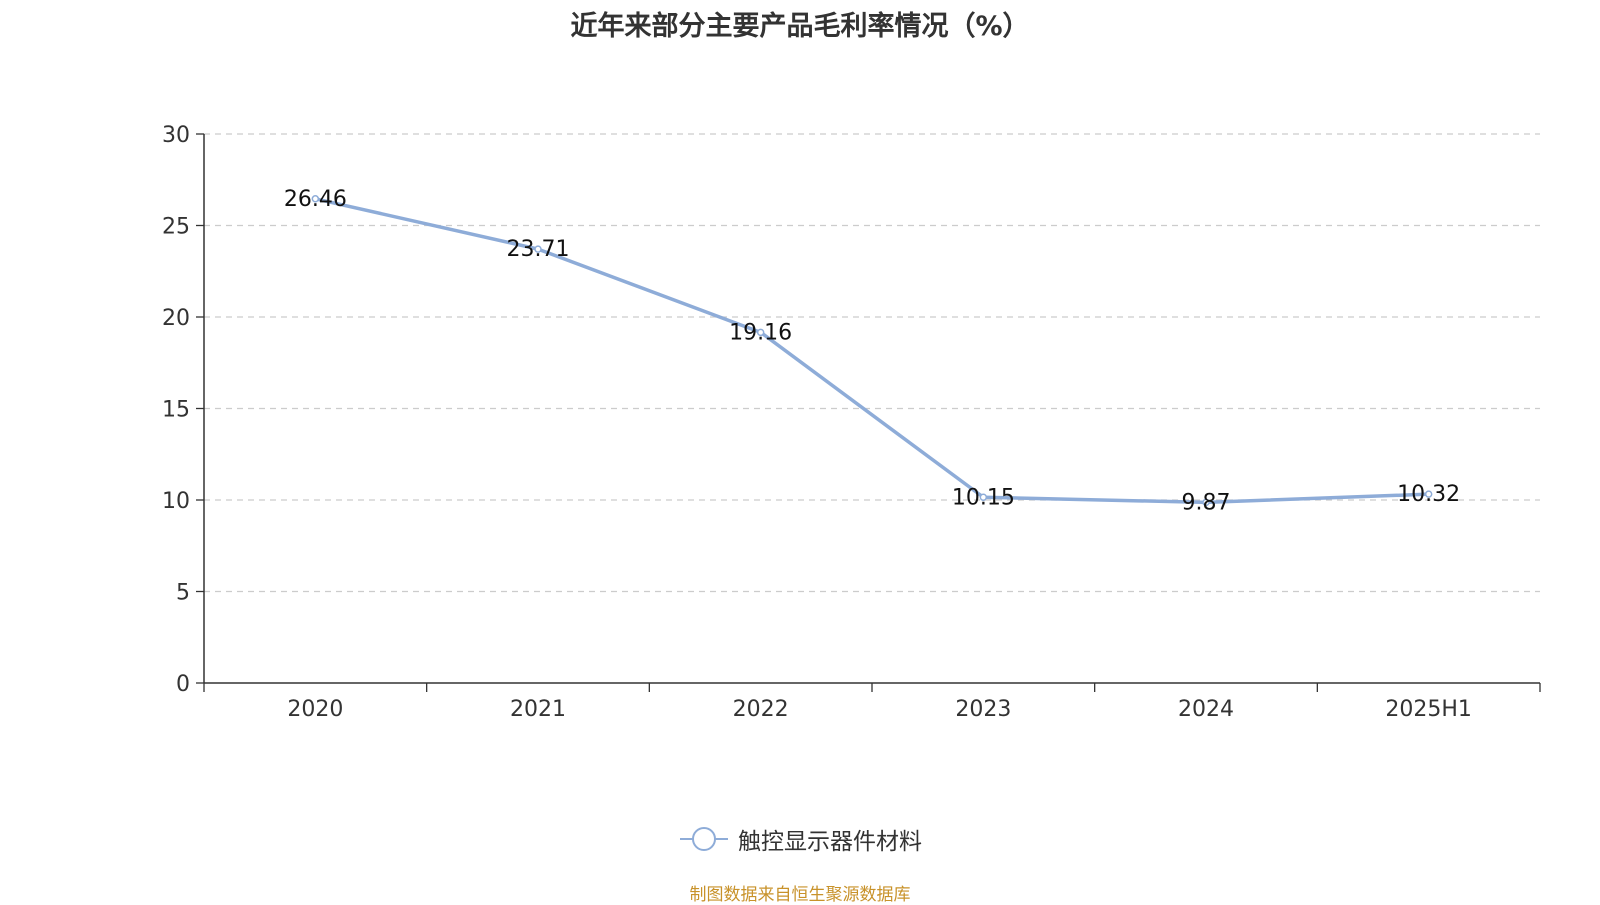  What do you see at coordinates (183, 593) in the screenshot?
I see `y-tick-label: 5` at bounding box center [183, 593].